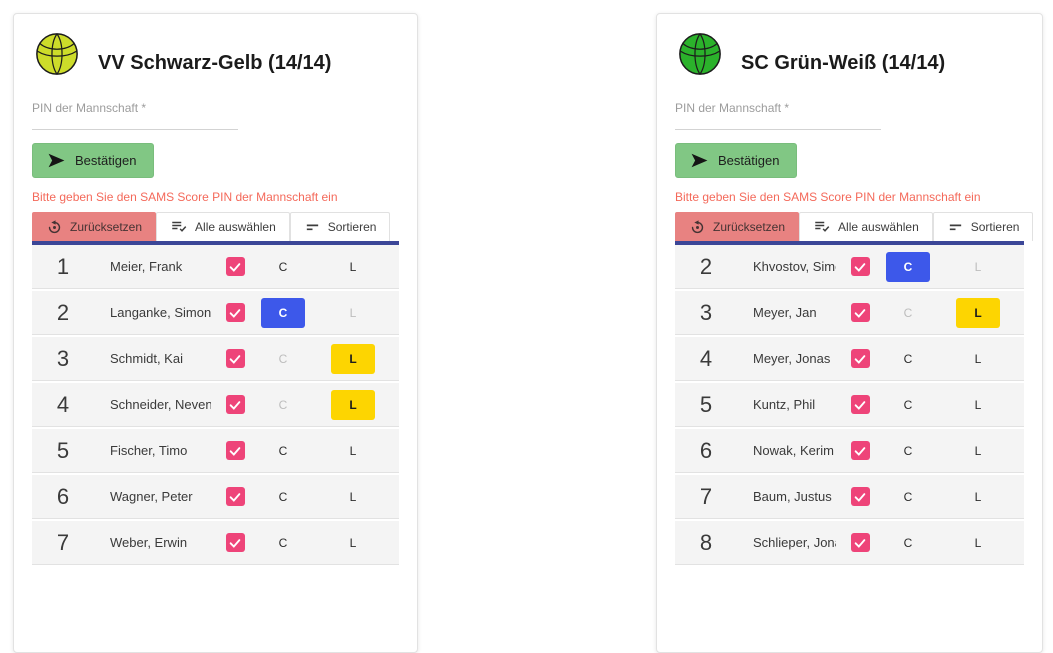 Image resolution: width=1053 pixels, height=653 pixels. What do you see at coordinates (146, 358) in the screenshot?
I see `player-name: Schmidt, Kai` at bounding box center [146, 358].